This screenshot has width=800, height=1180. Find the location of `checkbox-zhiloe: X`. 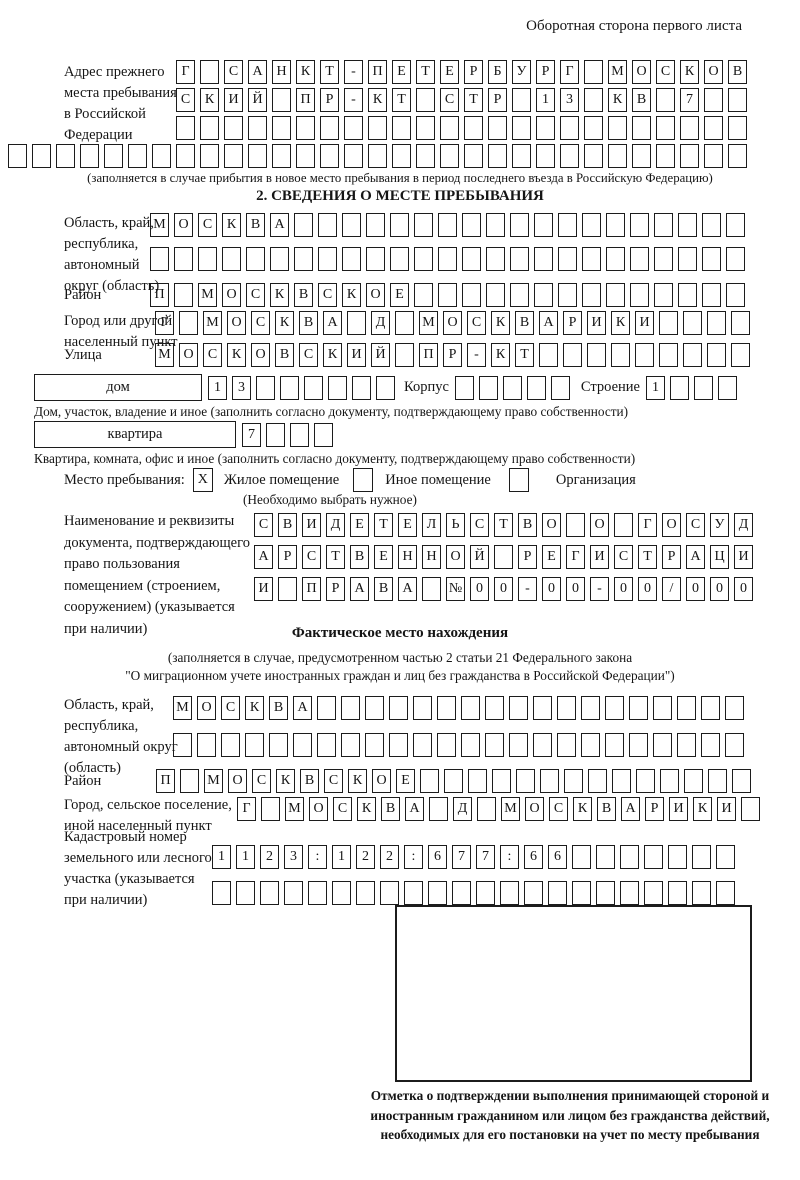

checkbox-zhiloe: X is located at coordinates (202, 480).